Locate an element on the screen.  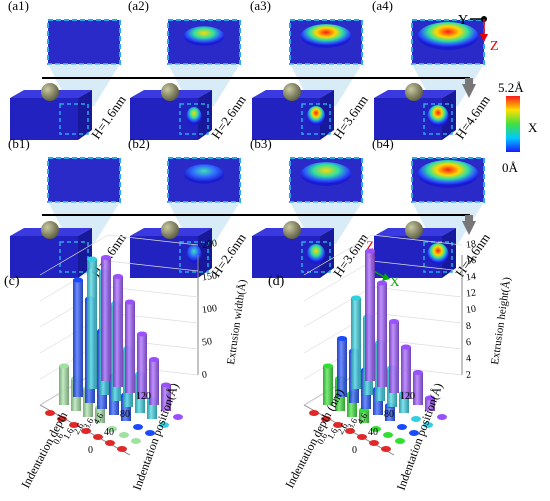
row_a-label-1: (a2) is located at coordinates (138, 6).